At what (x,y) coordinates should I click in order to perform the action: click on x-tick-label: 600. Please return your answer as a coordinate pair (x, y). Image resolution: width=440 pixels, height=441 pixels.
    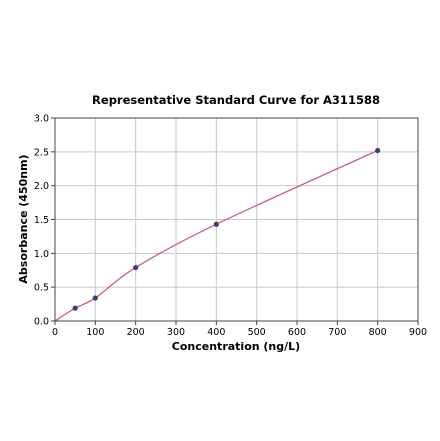
    Looking at the image, I should click on (297, 332).